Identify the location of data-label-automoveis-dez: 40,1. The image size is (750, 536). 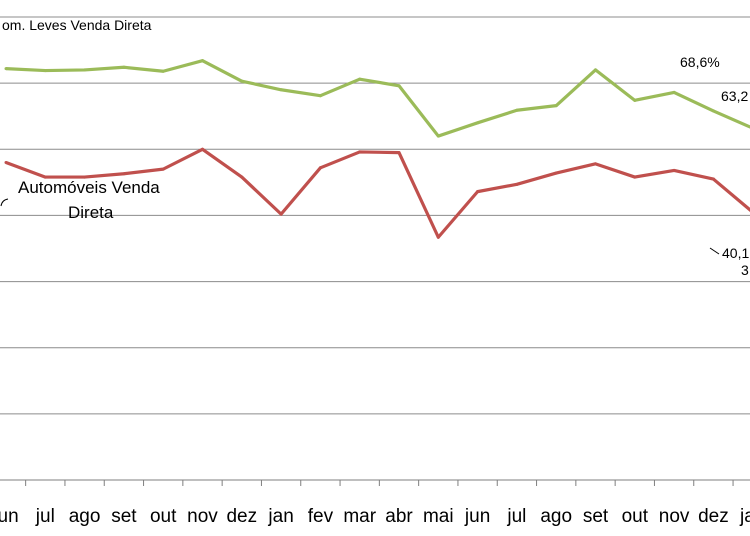
(735, 253).